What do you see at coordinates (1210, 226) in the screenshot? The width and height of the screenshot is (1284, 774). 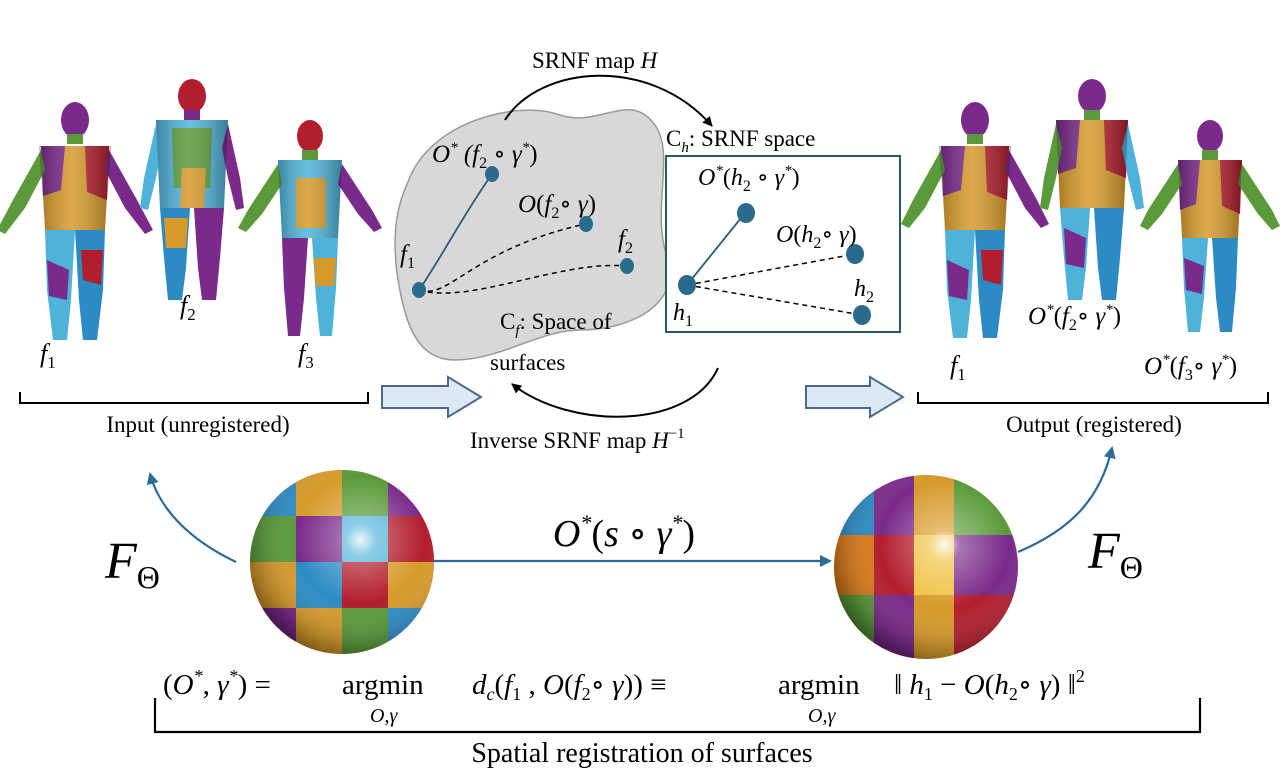 I see `human-surface-out-f3` at bounding box center [1210, 226].